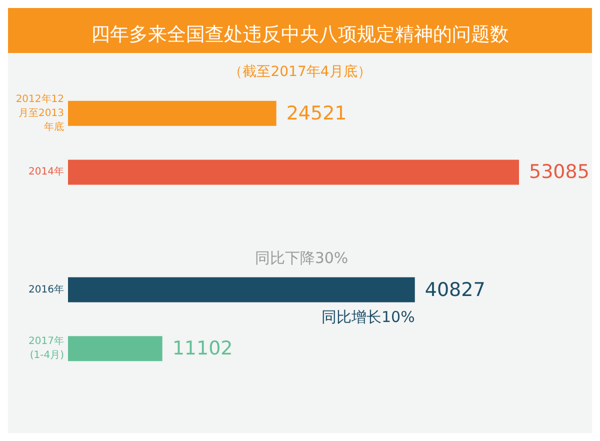 Image resolution: width=600 pixels, height=441 pixels. What do you see at coordinates (202, 349) in the screenshot?
I see `data-label: 11102` at bounding box center [202, 349].